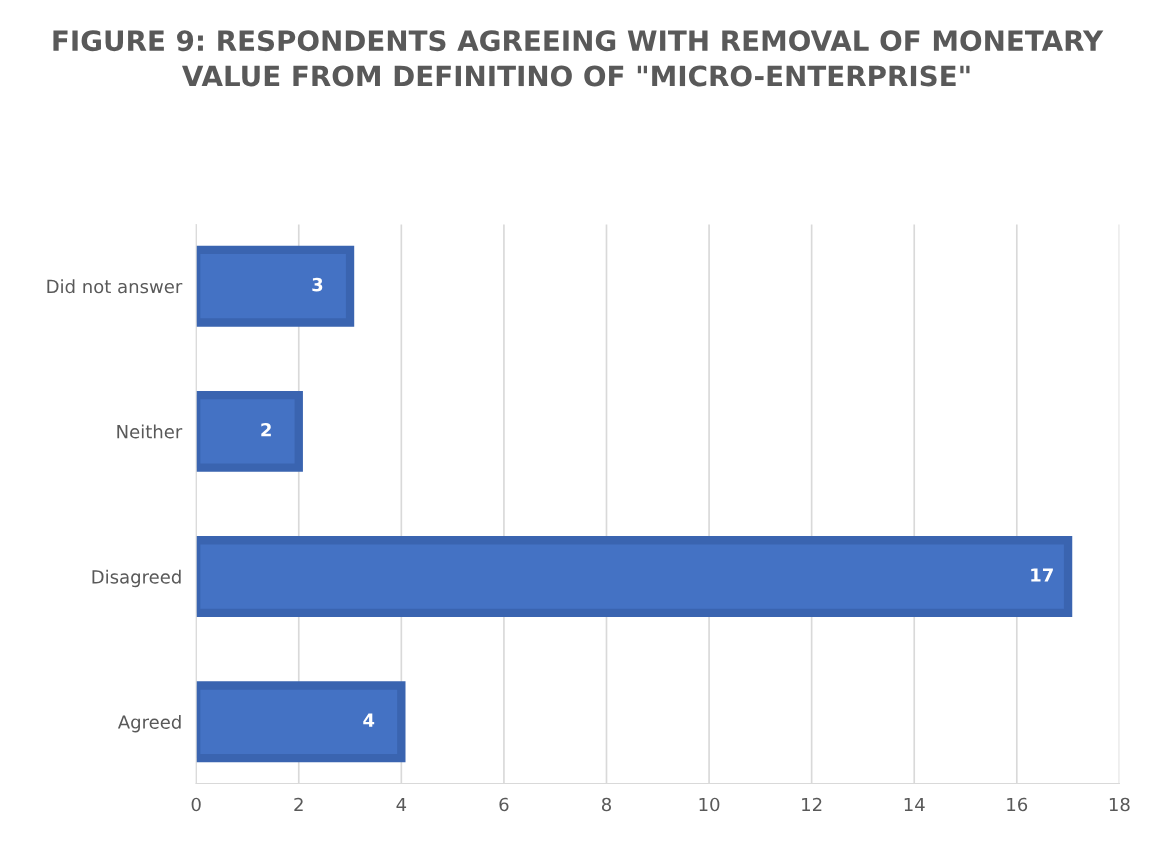 This screenshot has width=1154, height=847. Describe the element at coordinates (266, 429) in the screenshot. I see `data-label: 2` at that location.